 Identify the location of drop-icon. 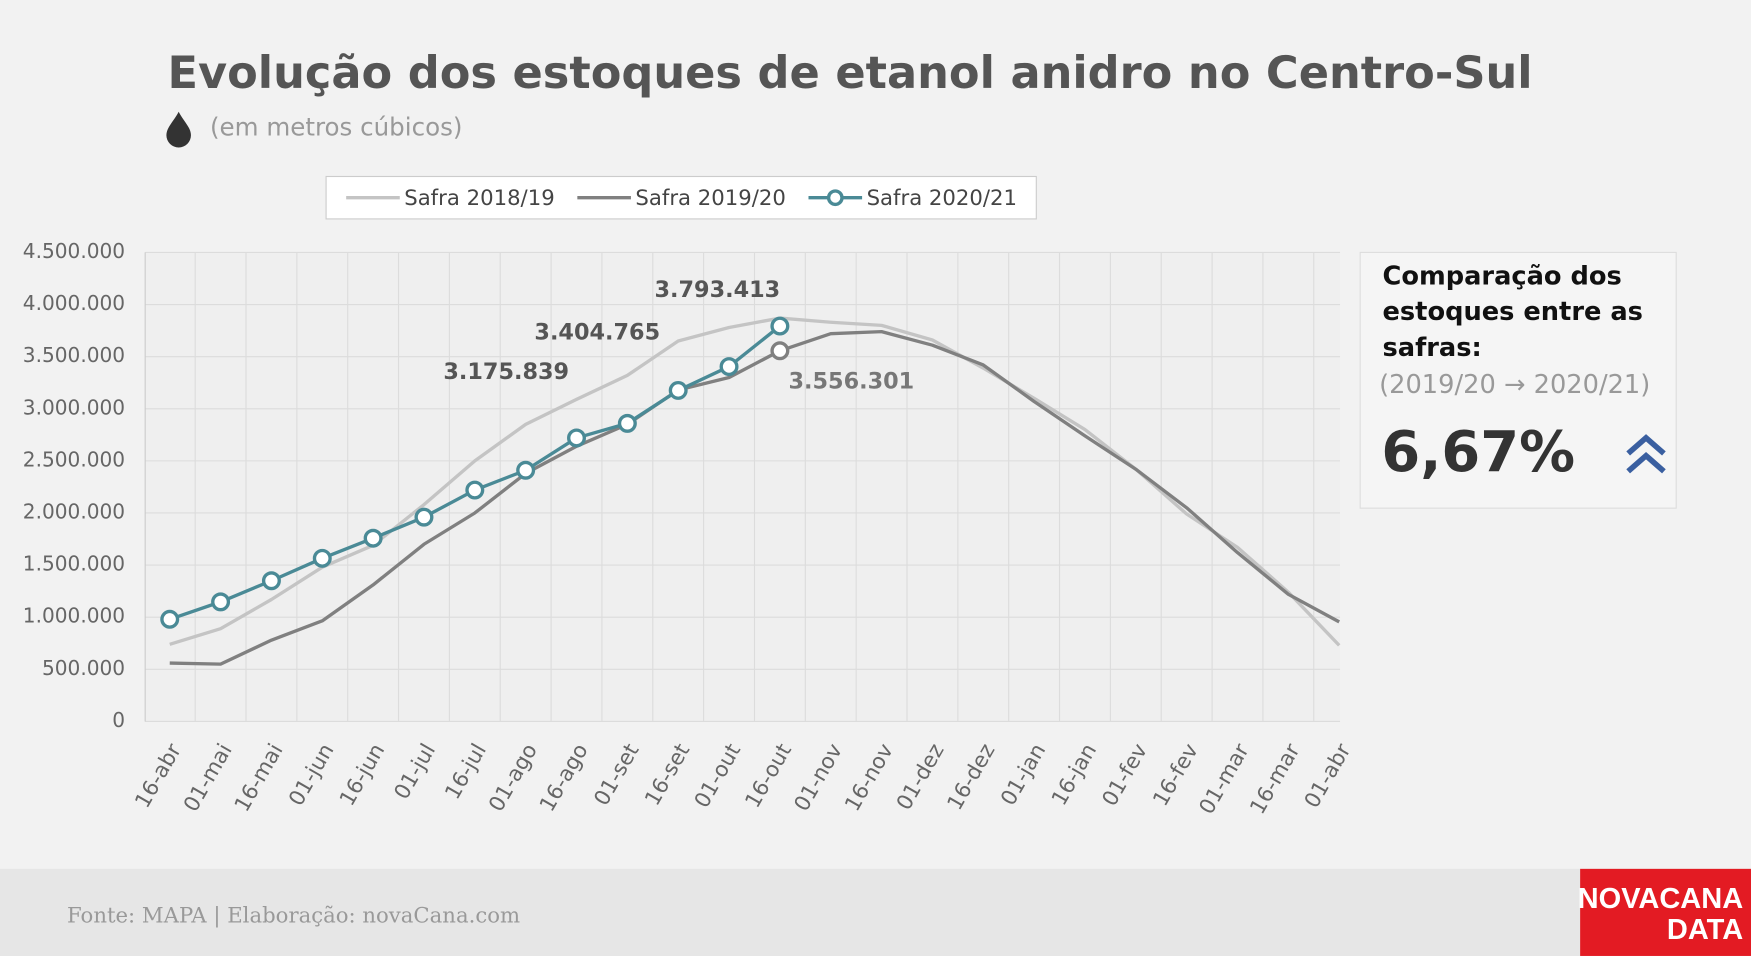
(178, 129).